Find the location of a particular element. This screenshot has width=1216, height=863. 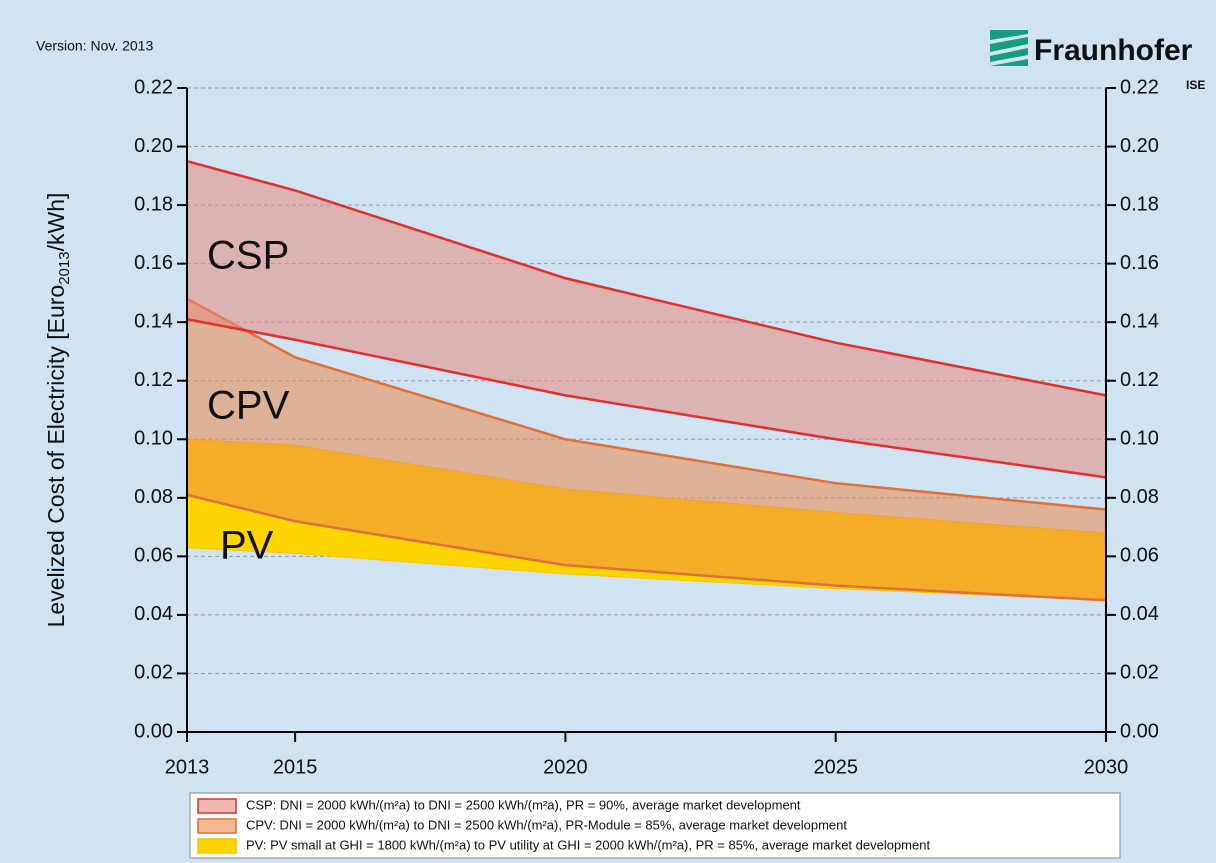

y-tick-label: 0.06 is located at coordinates (153, 556).